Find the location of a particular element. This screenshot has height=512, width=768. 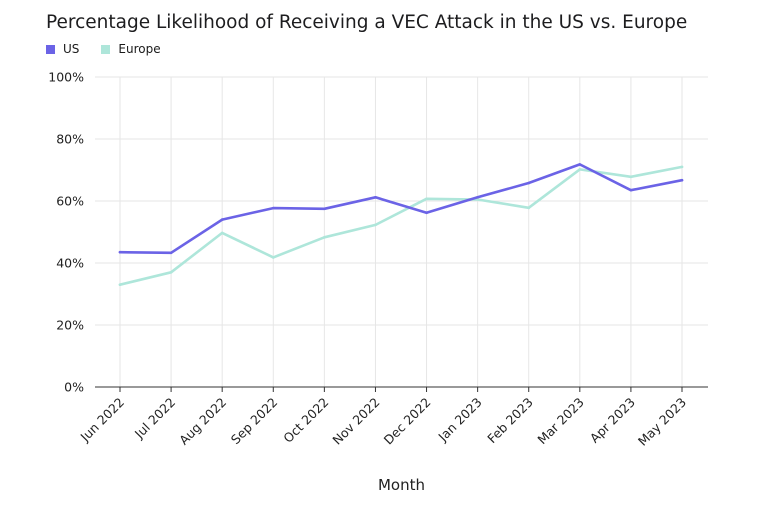

legend: US Europe is located at coordinates (114, 49).